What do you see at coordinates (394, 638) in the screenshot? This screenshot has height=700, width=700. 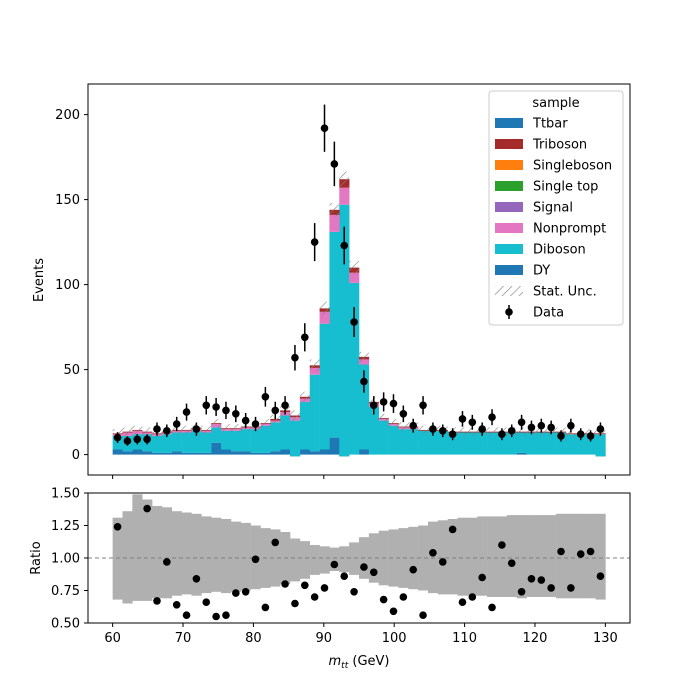 I see `x-tick-label: 100` at bounding box center [394, 638].